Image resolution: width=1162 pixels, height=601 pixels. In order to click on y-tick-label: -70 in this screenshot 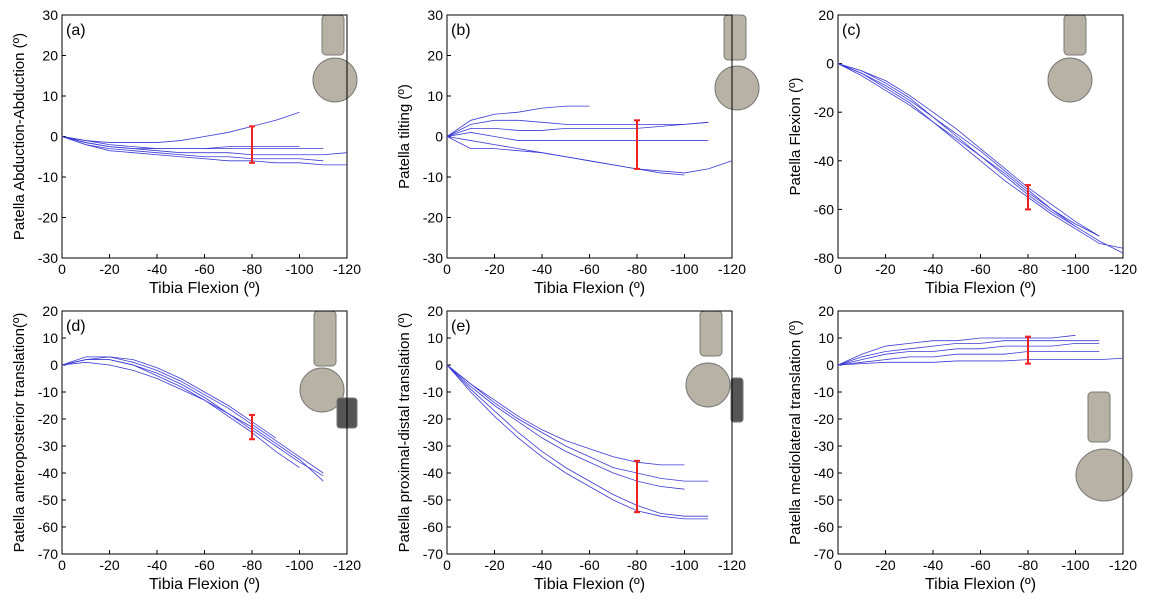, I will do `click(48, 554)`.